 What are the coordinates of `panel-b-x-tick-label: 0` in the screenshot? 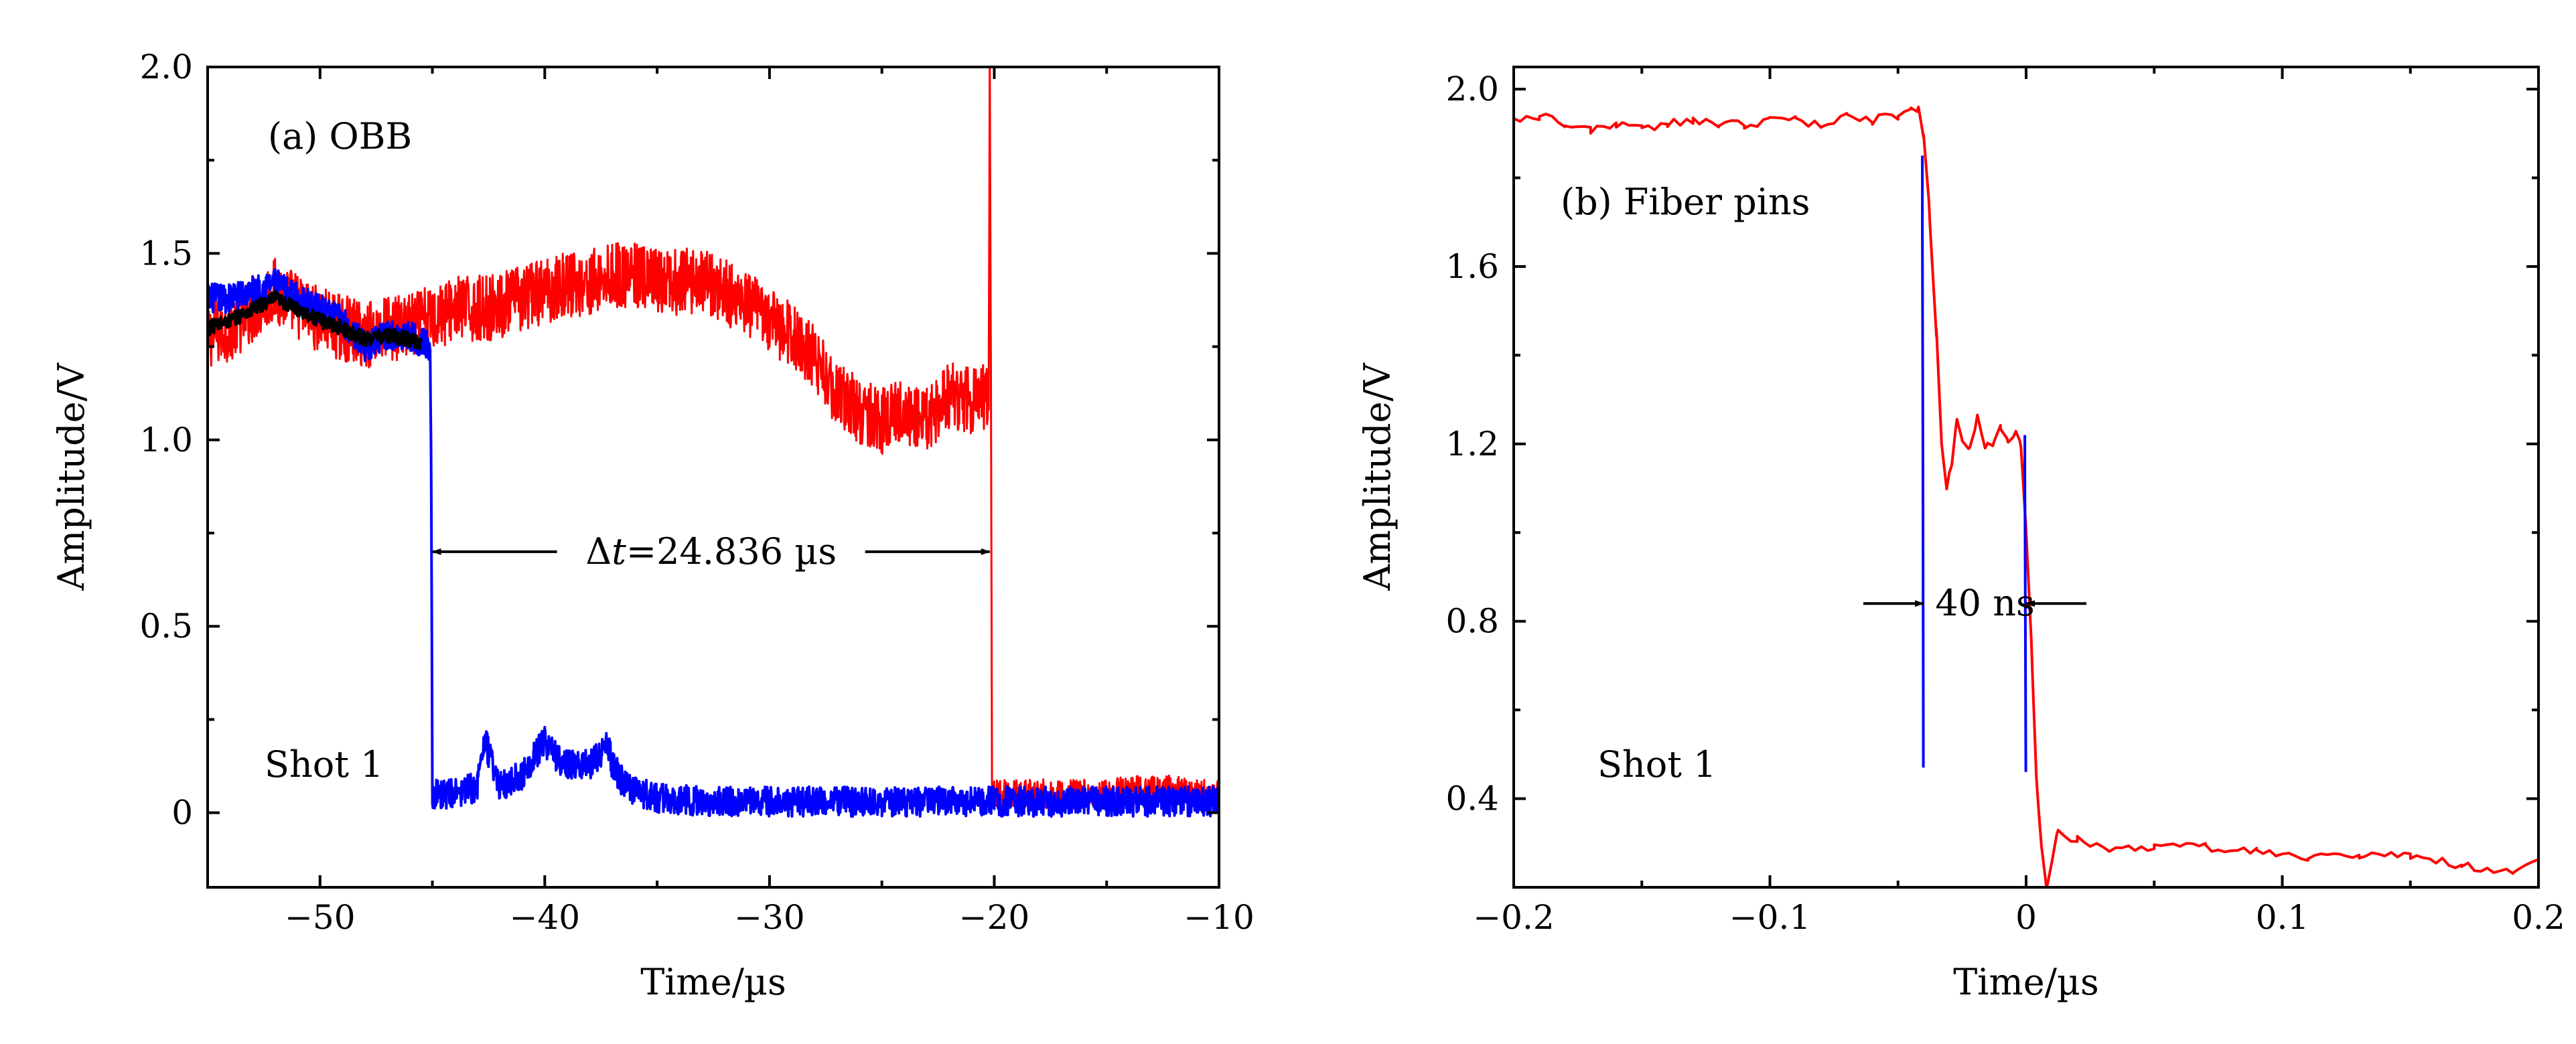 It's located at (2026, 917).